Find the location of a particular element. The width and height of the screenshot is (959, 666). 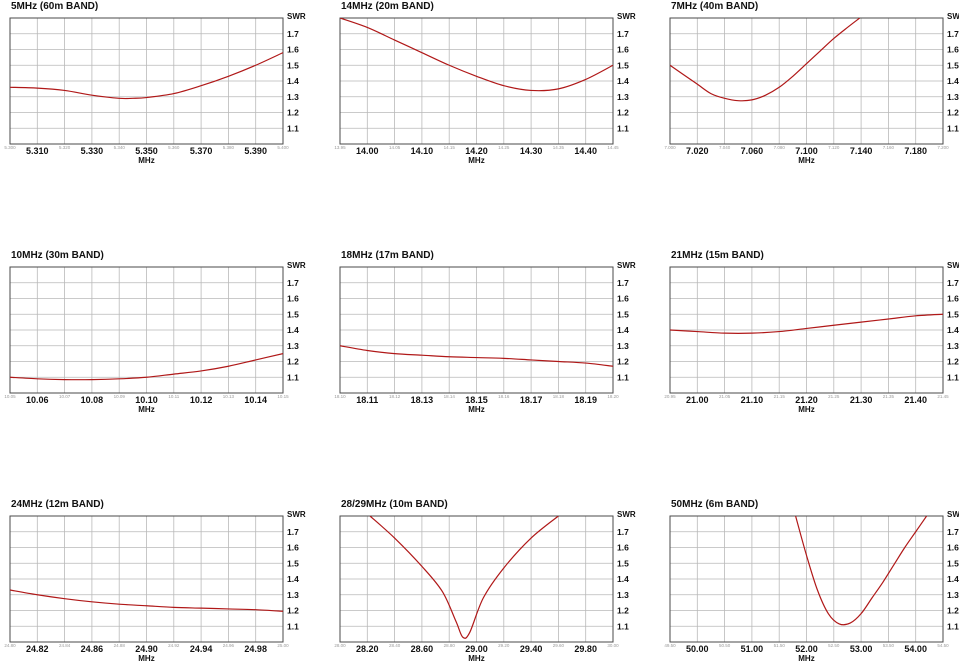

x-tick-label: 7.180 is located at coordinates (915, 151).